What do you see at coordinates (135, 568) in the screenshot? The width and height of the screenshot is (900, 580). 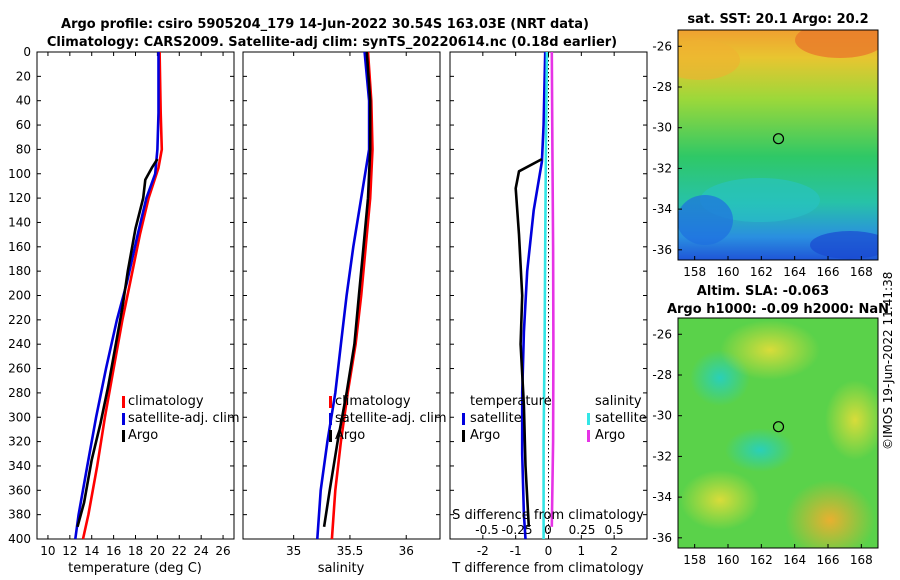 I see `temperature-xlabel: temperature (deg C)` at bounding box center [135, 568].